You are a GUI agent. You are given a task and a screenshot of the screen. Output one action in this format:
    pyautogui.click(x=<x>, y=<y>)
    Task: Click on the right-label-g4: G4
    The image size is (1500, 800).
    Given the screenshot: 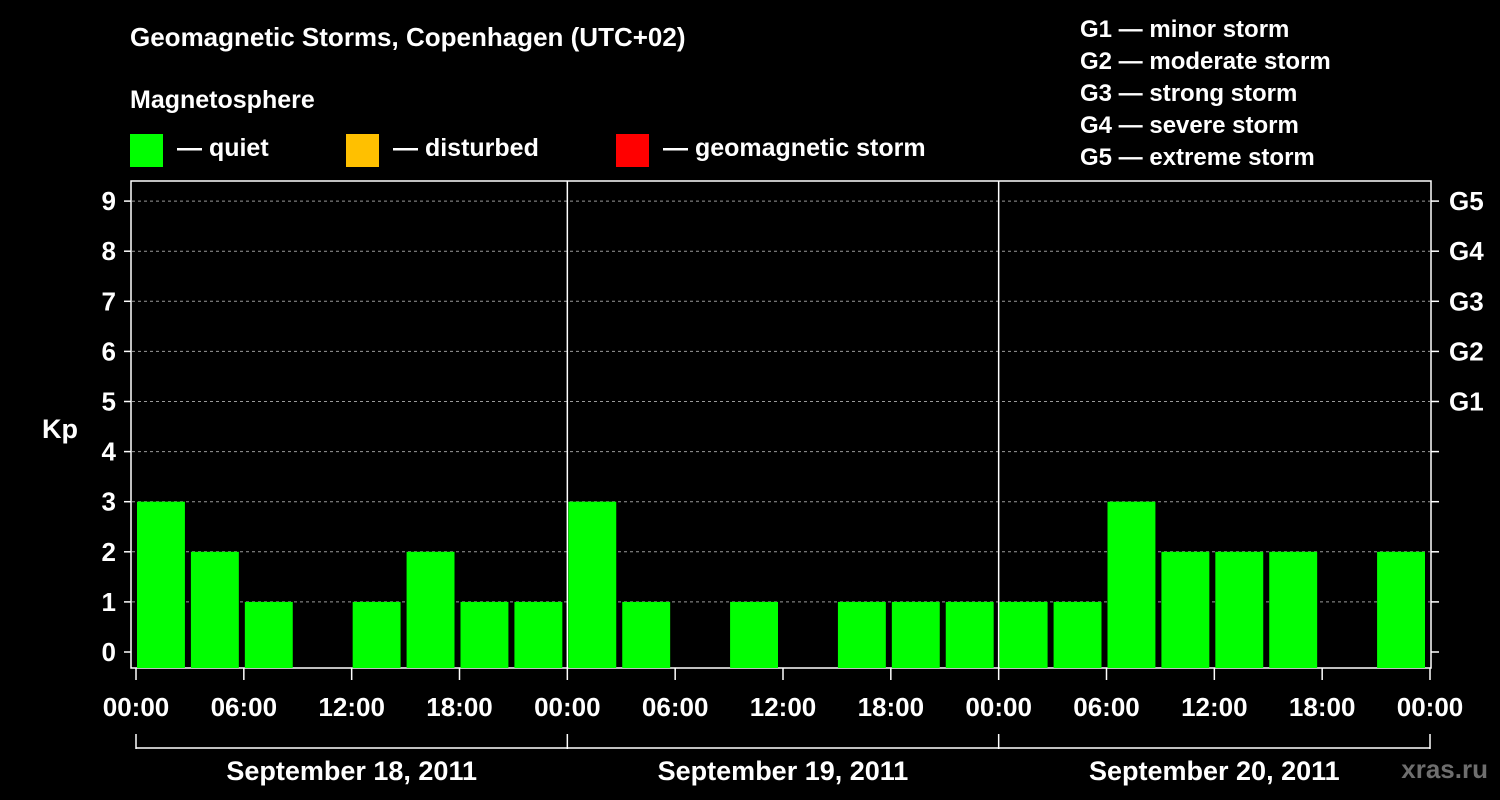 What is the action you would take?
    pyautogui.click(x=1466, y=251)
    